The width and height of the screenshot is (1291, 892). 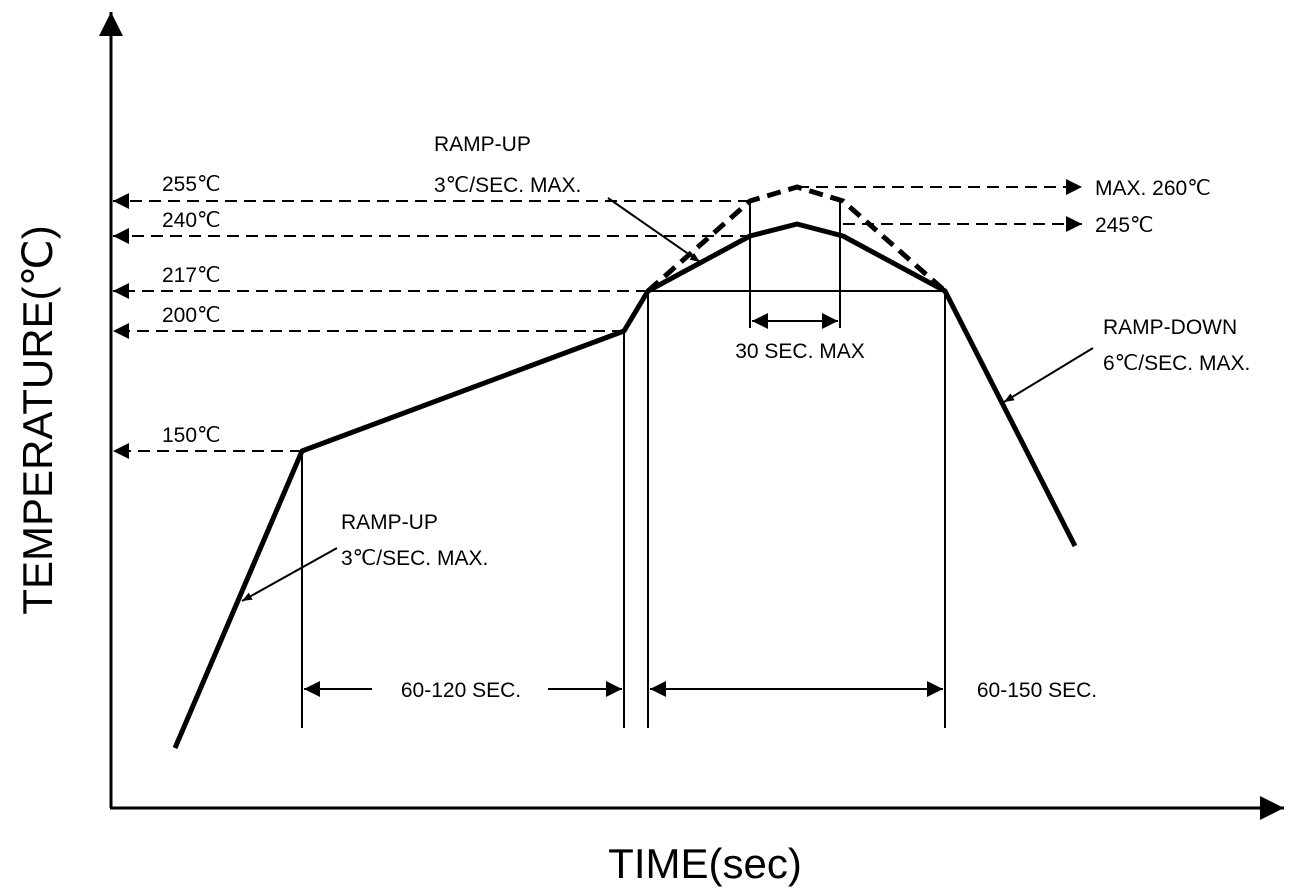 I want to click on level-240-label: 240℃, so click(x=191, y=220).